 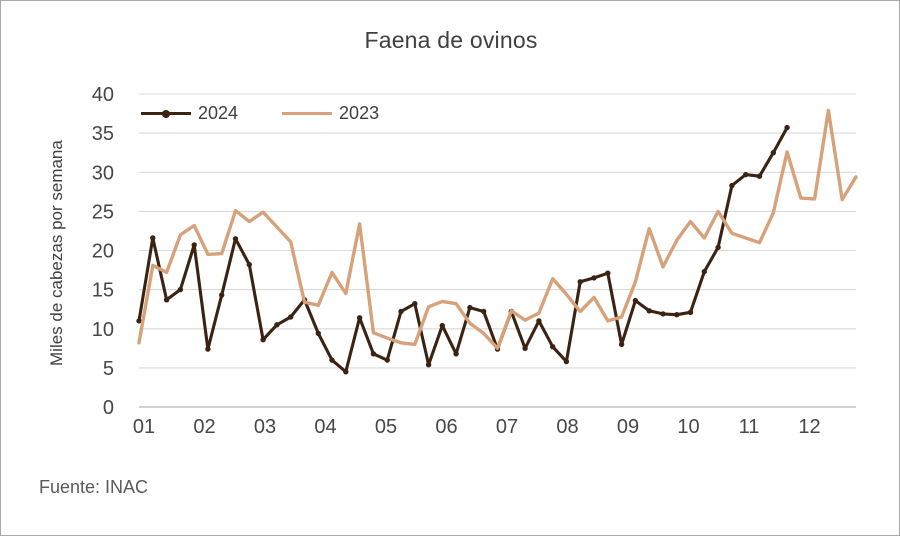 What do you see at coordinates (144, 427) in the screenshot?
I see `x-month-label: 01` at bounding box center [144, 427].